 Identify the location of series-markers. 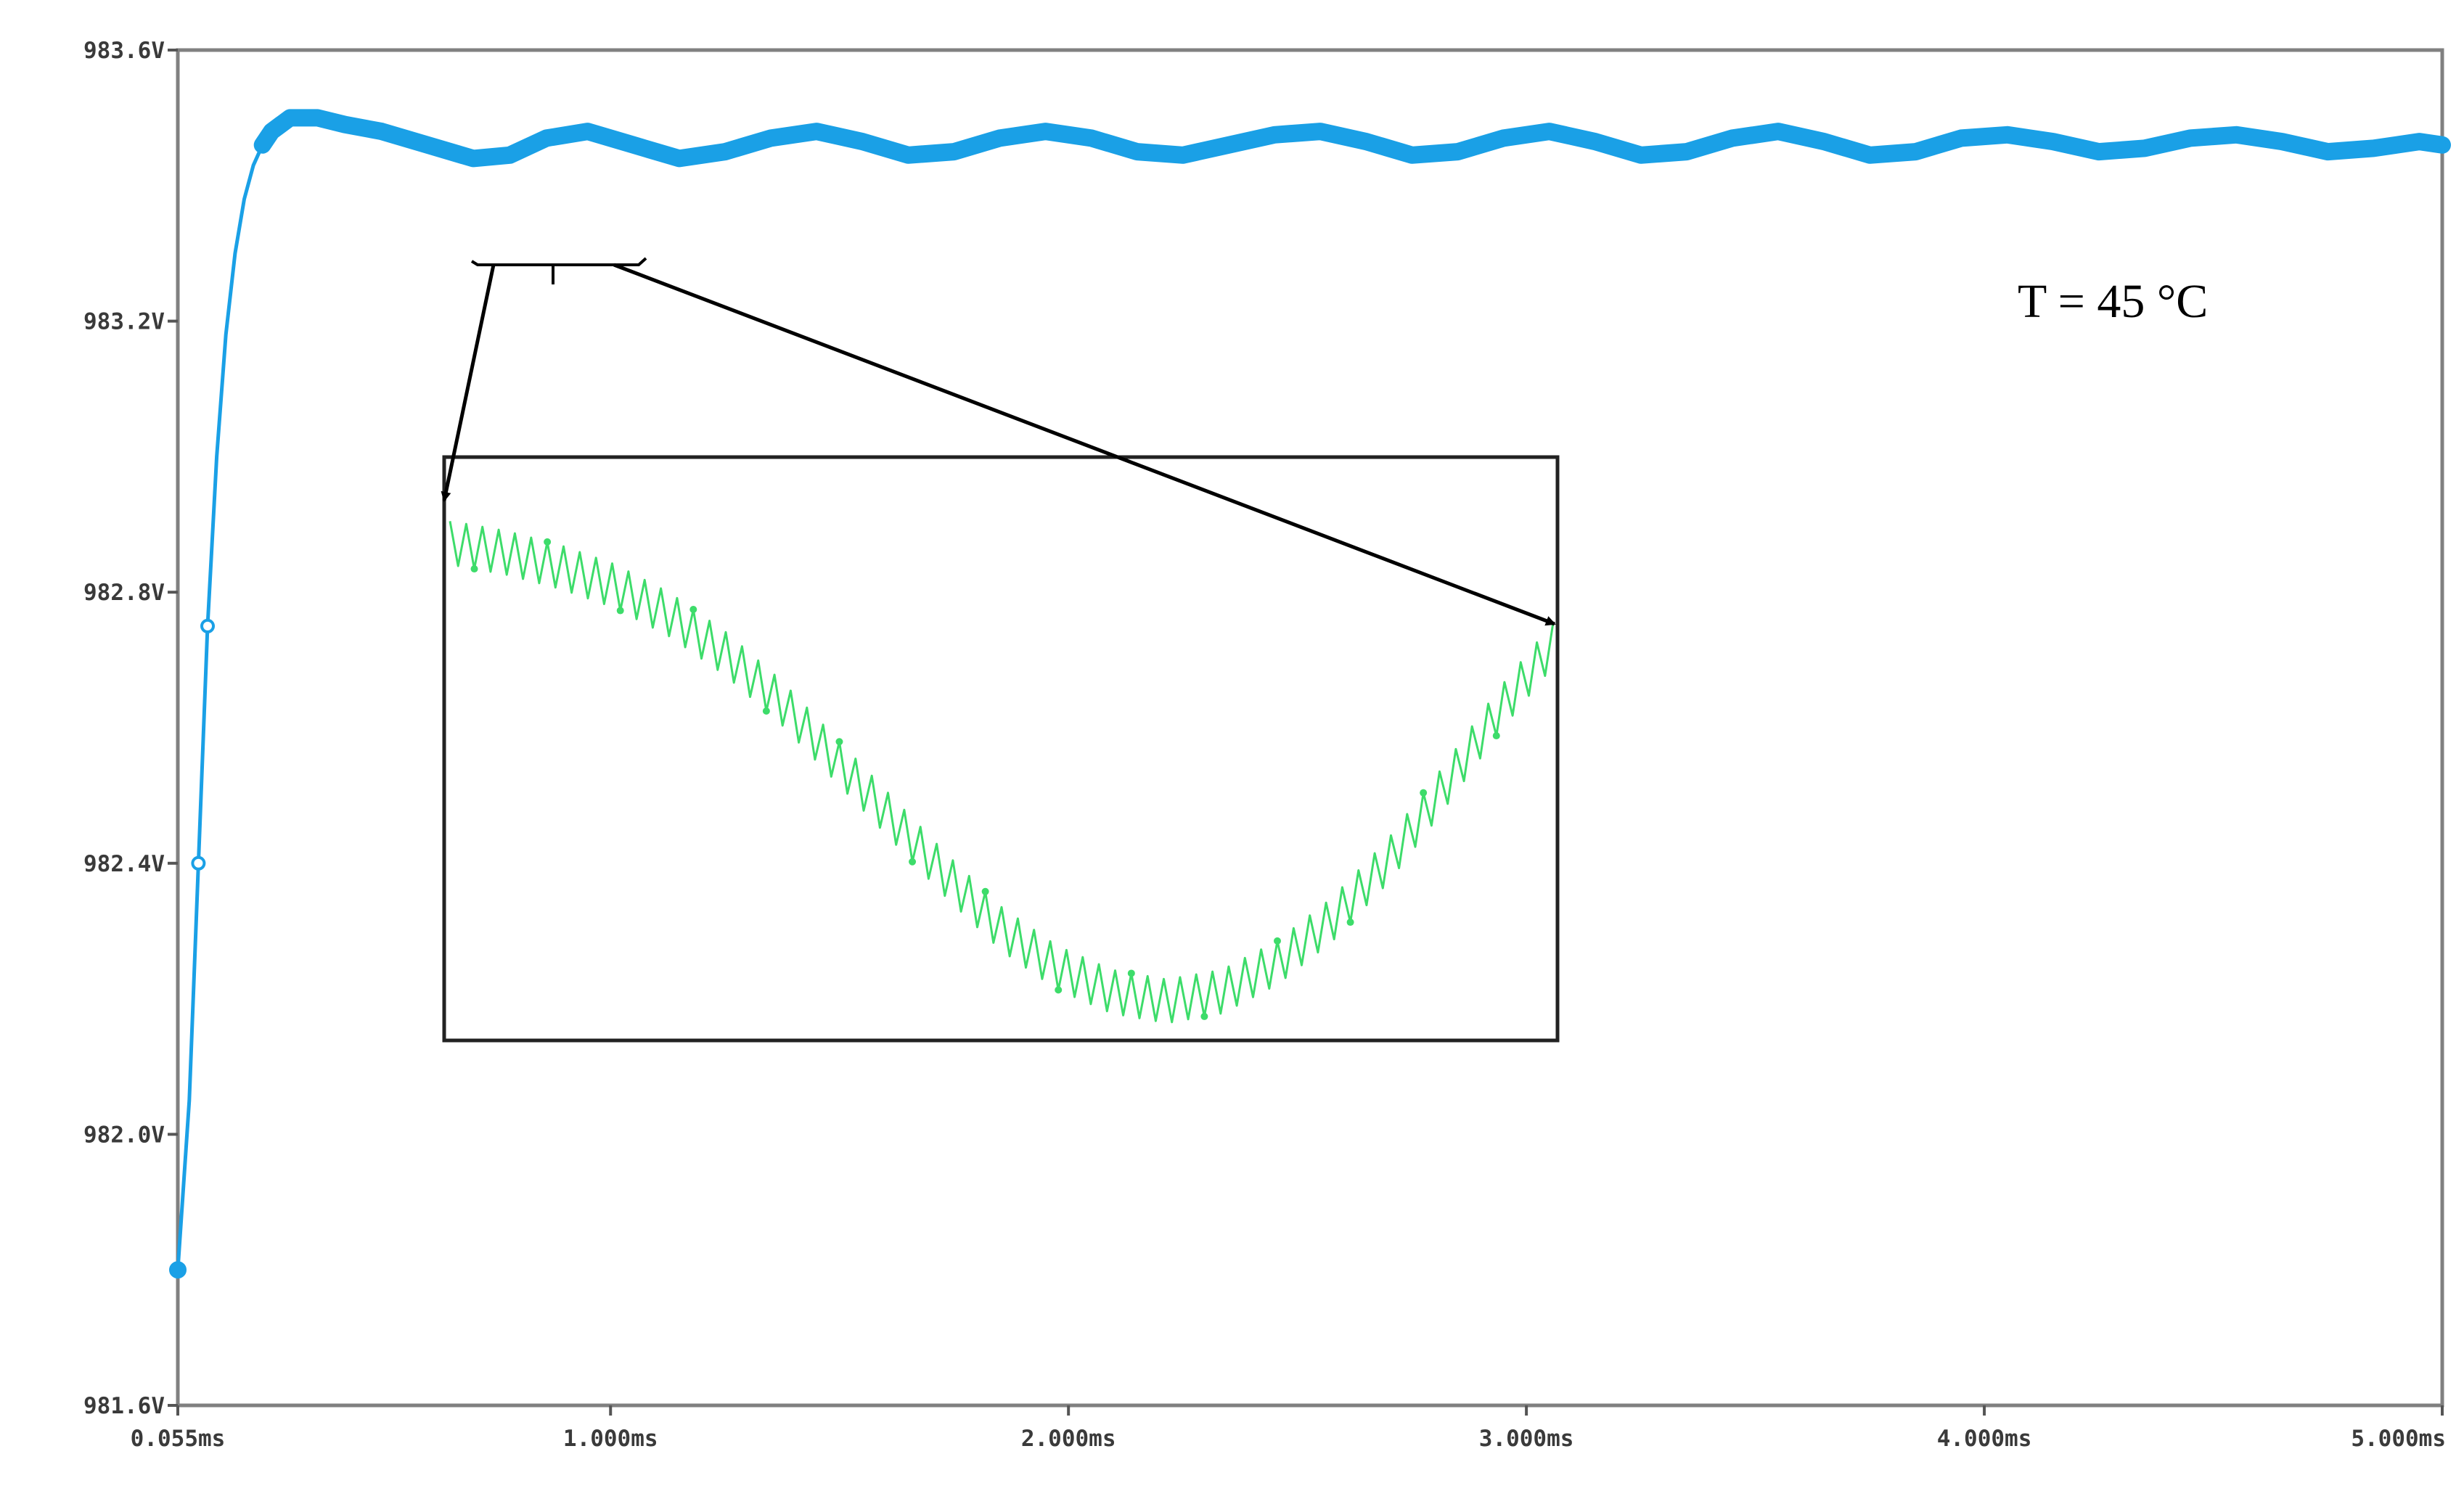
(192, 948).